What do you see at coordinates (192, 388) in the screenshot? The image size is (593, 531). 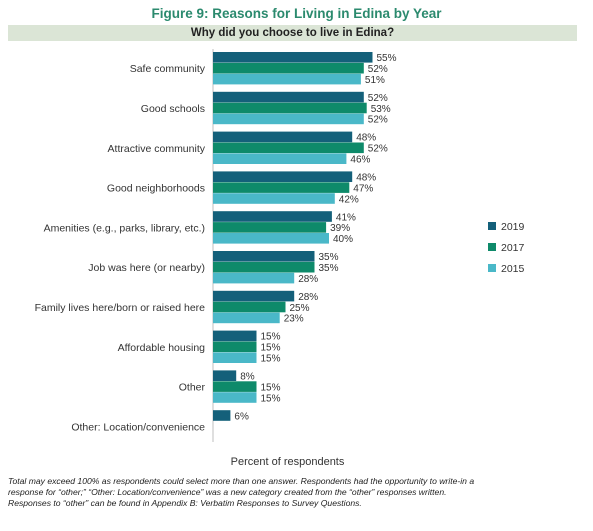 I see `category-label: Other` at bounding box center [192, 388].